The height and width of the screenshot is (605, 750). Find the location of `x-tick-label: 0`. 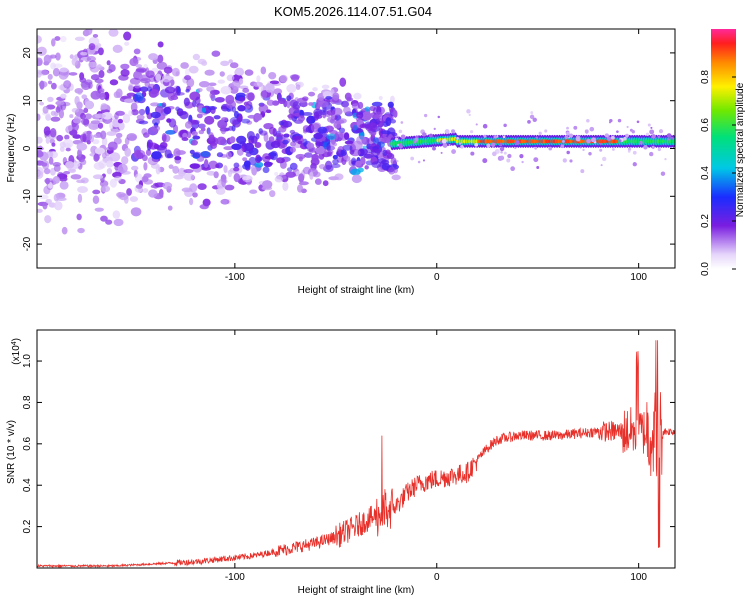

x-tick-label: 0 is located at coordinates (437, 277).